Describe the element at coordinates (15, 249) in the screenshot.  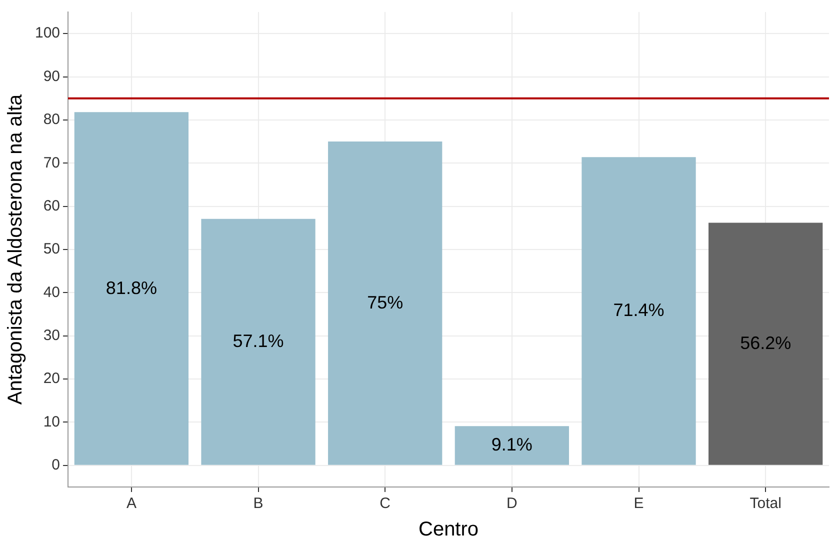
I see `y-axis-title: Antagonista da Aldosterona na alta` at that location.